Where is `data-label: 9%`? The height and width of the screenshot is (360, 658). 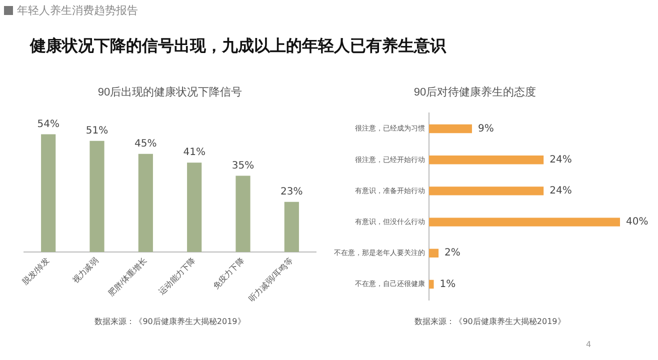 data-label: 9% is located at coordinates (486, 128).